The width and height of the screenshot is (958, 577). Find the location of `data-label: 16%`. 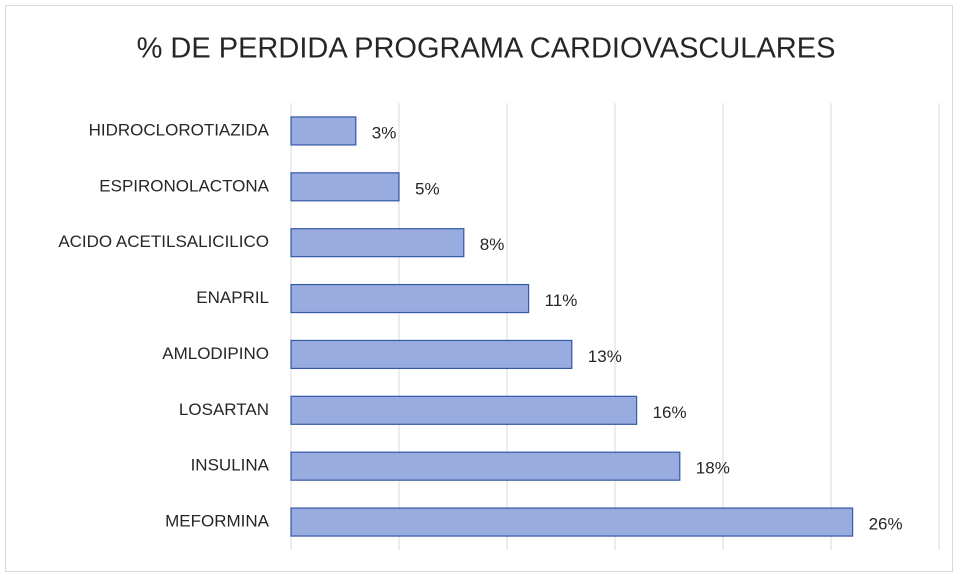

data-label: 16% is located at coordinates (670, 412).